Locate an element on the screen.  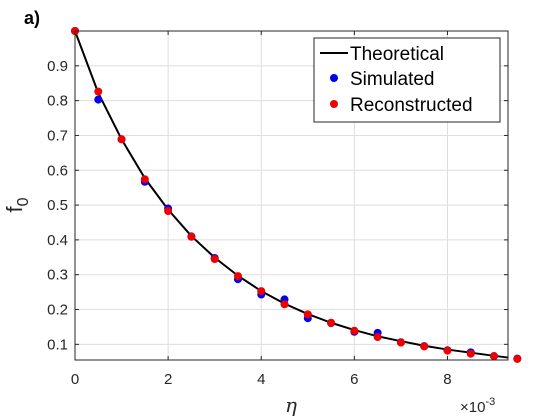
legend-label-reconstructed: Reconstructed is located at coordinates (411, 105).